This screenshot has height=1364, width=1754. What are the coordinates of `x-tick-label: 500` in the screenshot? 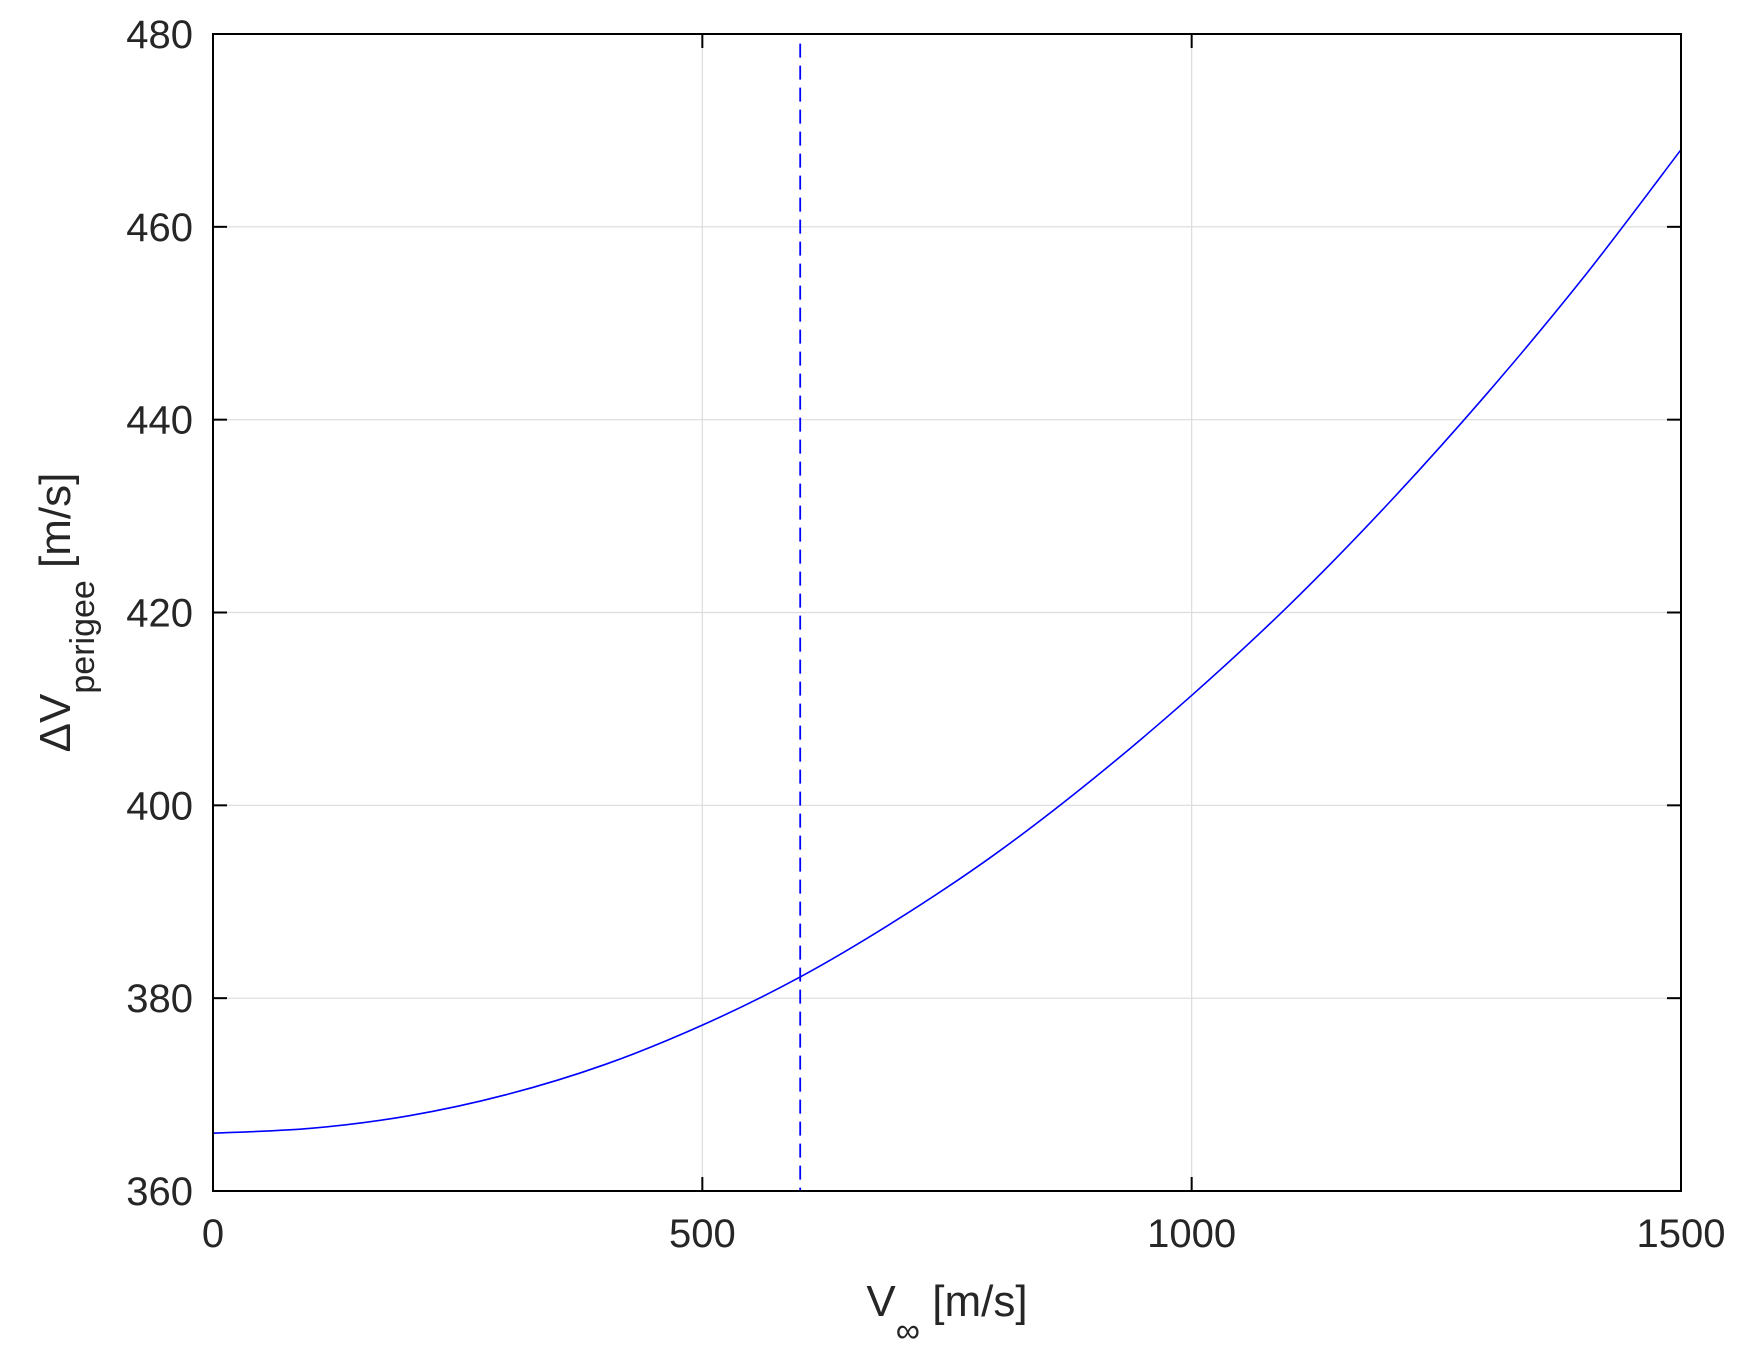 It's located at (702, 1234).